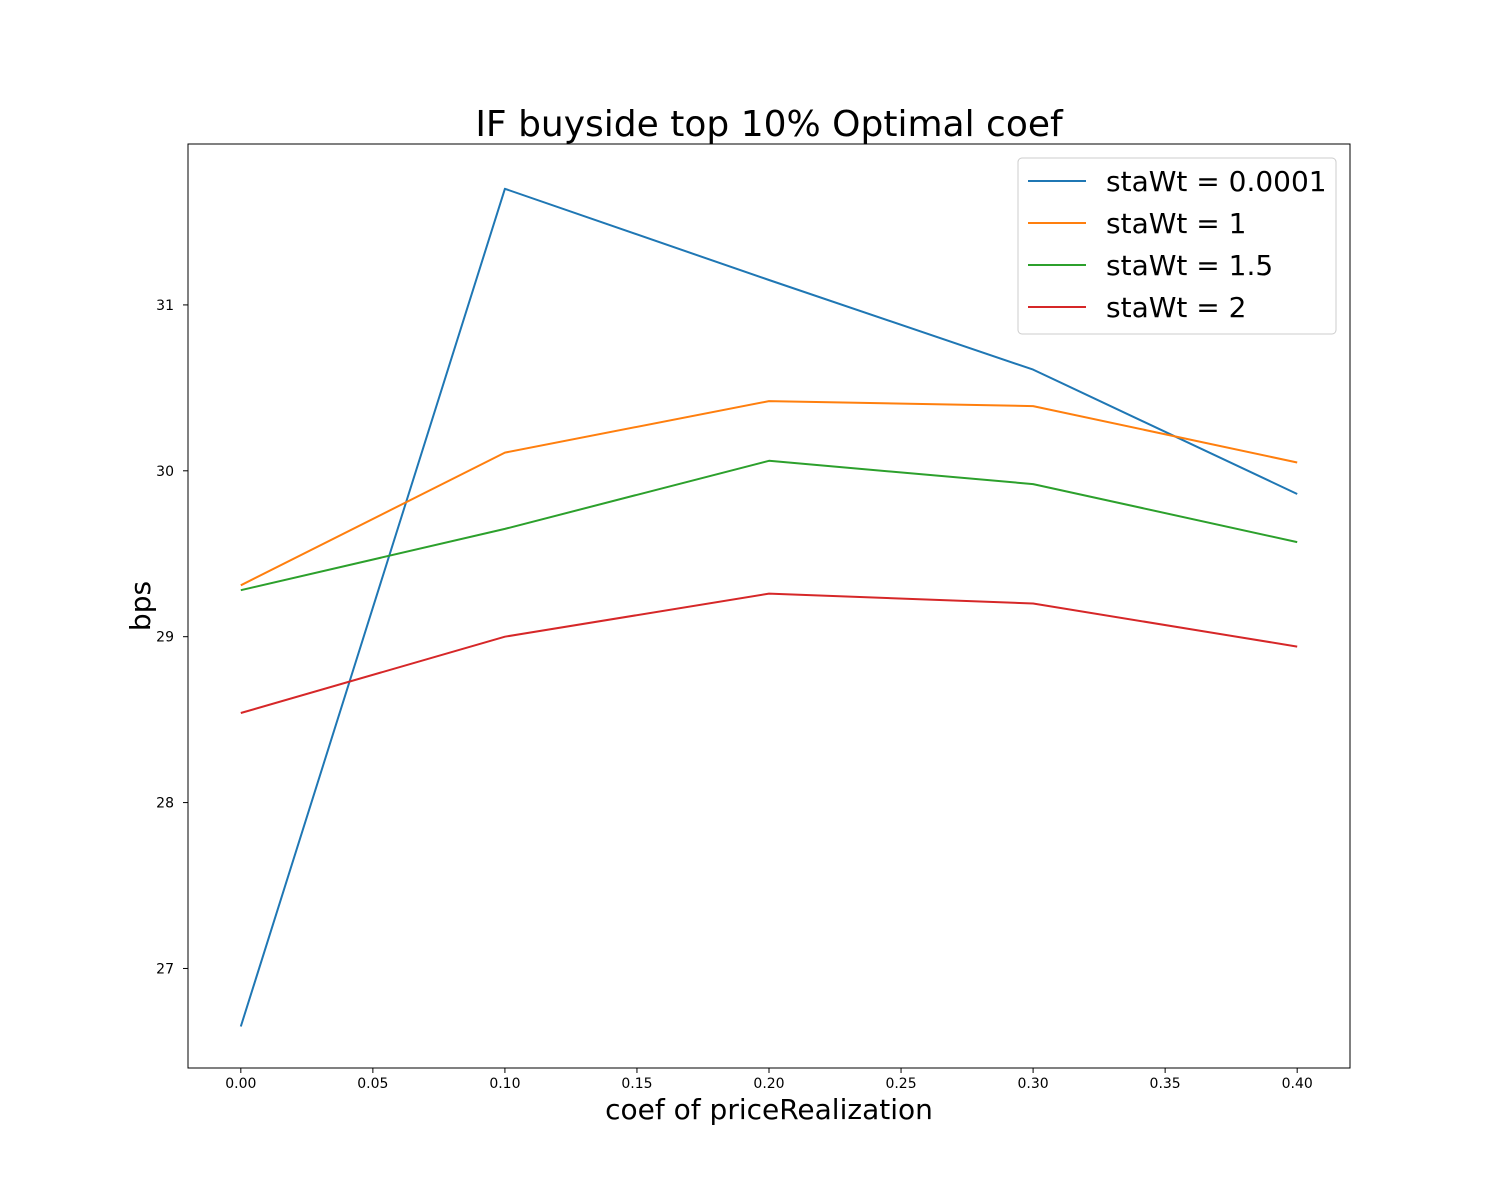  I want to click on y-axis-label: bps, so click(140, 606).